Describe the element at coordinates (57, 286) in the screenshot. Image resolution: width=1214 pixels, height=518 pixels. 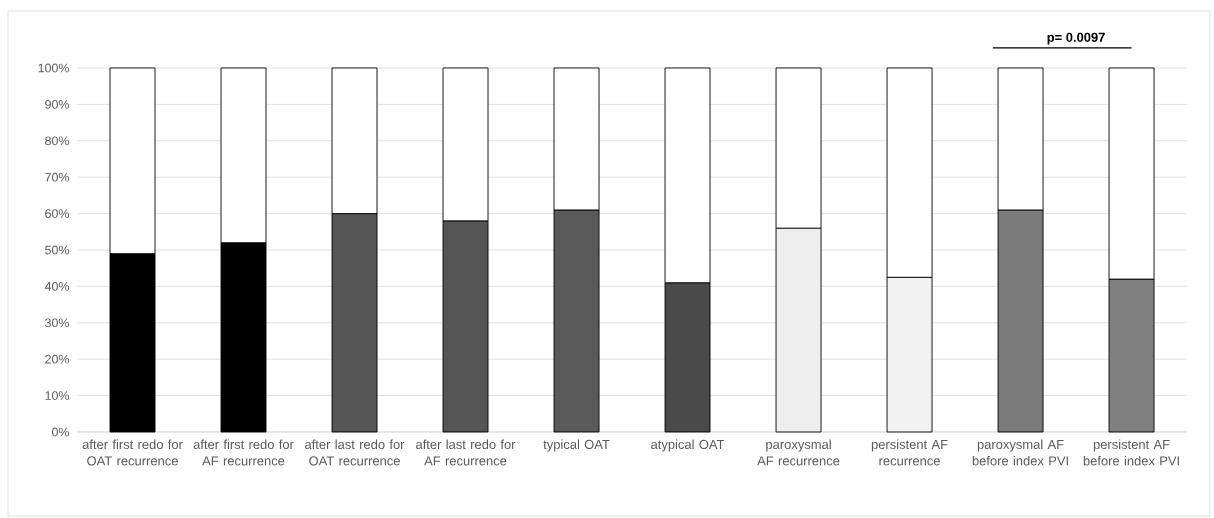
I see `y-tick-label: 40%` at that location.